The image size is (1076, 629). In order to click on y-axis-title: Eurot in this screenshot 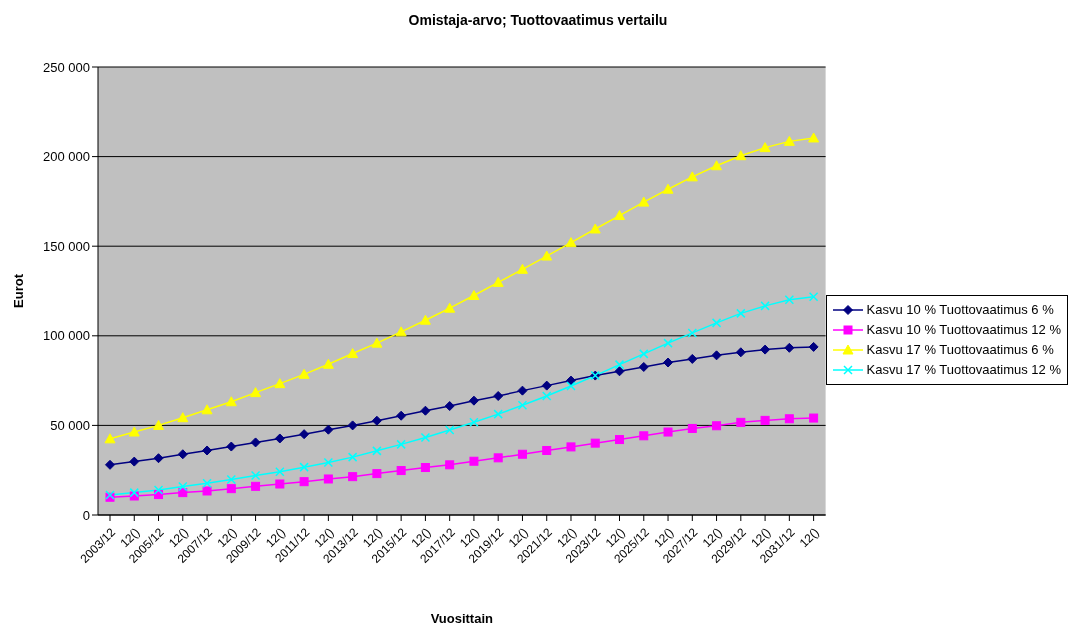, I will do `click(18, 290)`.